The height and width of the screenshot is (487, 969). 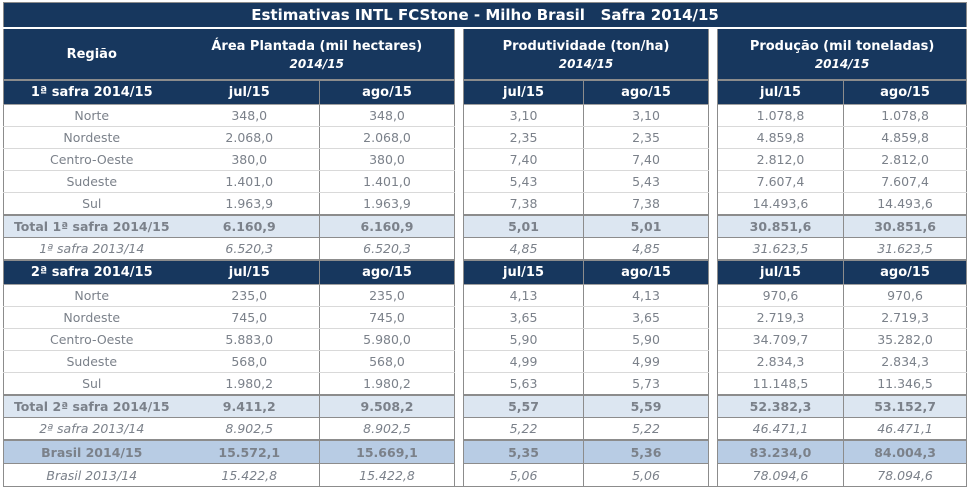 I want to click on region-label: Total 2ª safra 2014/15, so click(x=91, y=406).